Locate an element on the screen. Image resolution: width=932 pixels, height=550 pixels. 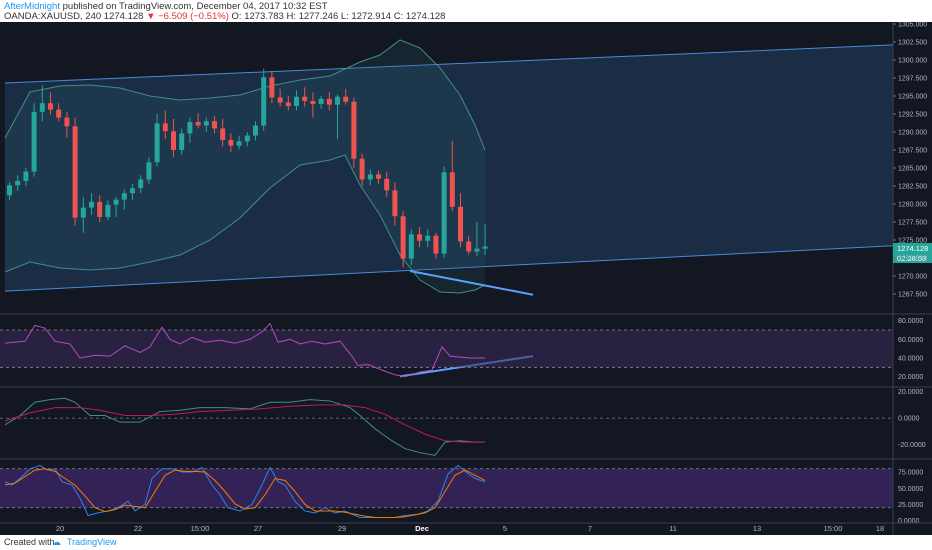
time-axis: 20 22 15:00 27 29 Dec 5 7 11 13 15:00 18 is located at coordinates (470, 528).